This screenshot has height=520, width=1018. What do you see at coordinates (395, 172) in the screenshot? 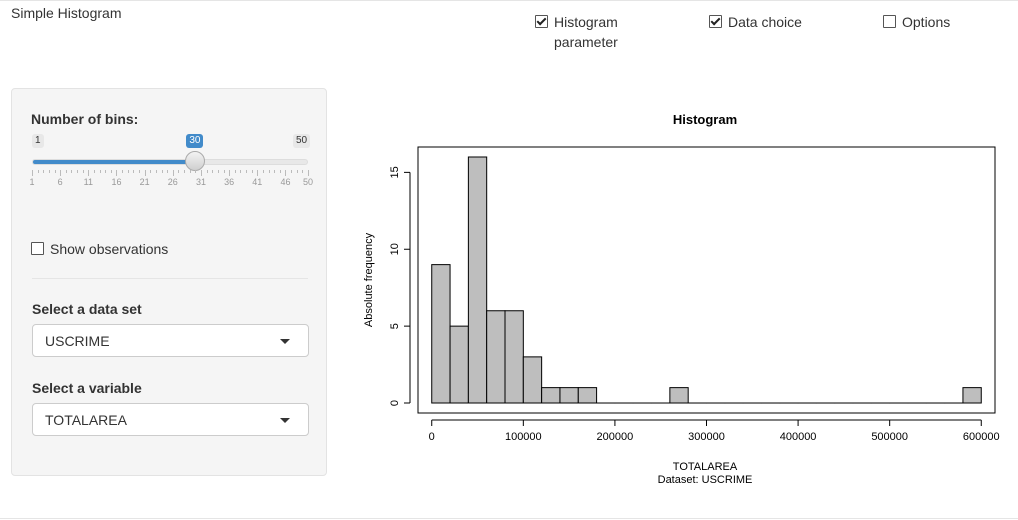
I see `y-tick-label: 15` at bounding box center [395, 172].